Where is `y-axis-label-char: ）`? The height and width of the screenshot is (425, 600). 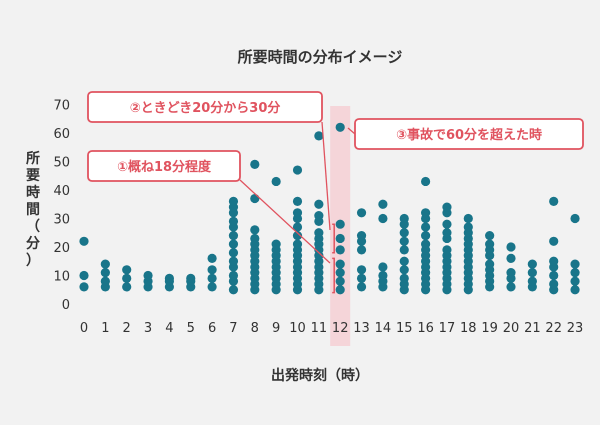
y-axis-label-char: ） is located at coordinates (33, 261).